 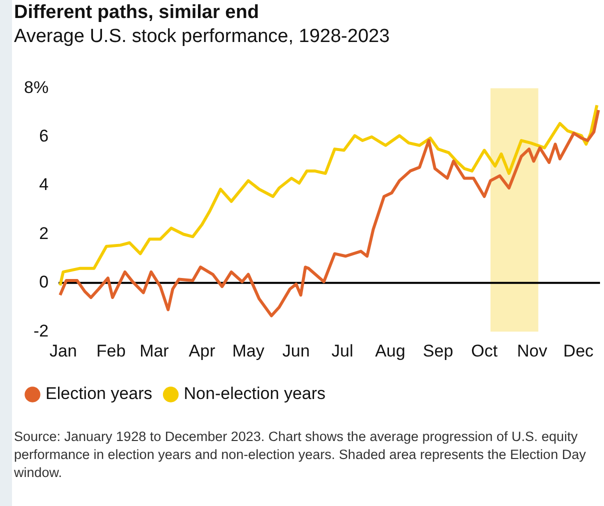 I want to click on legend-label: Election years, so click(x=99, y=394).